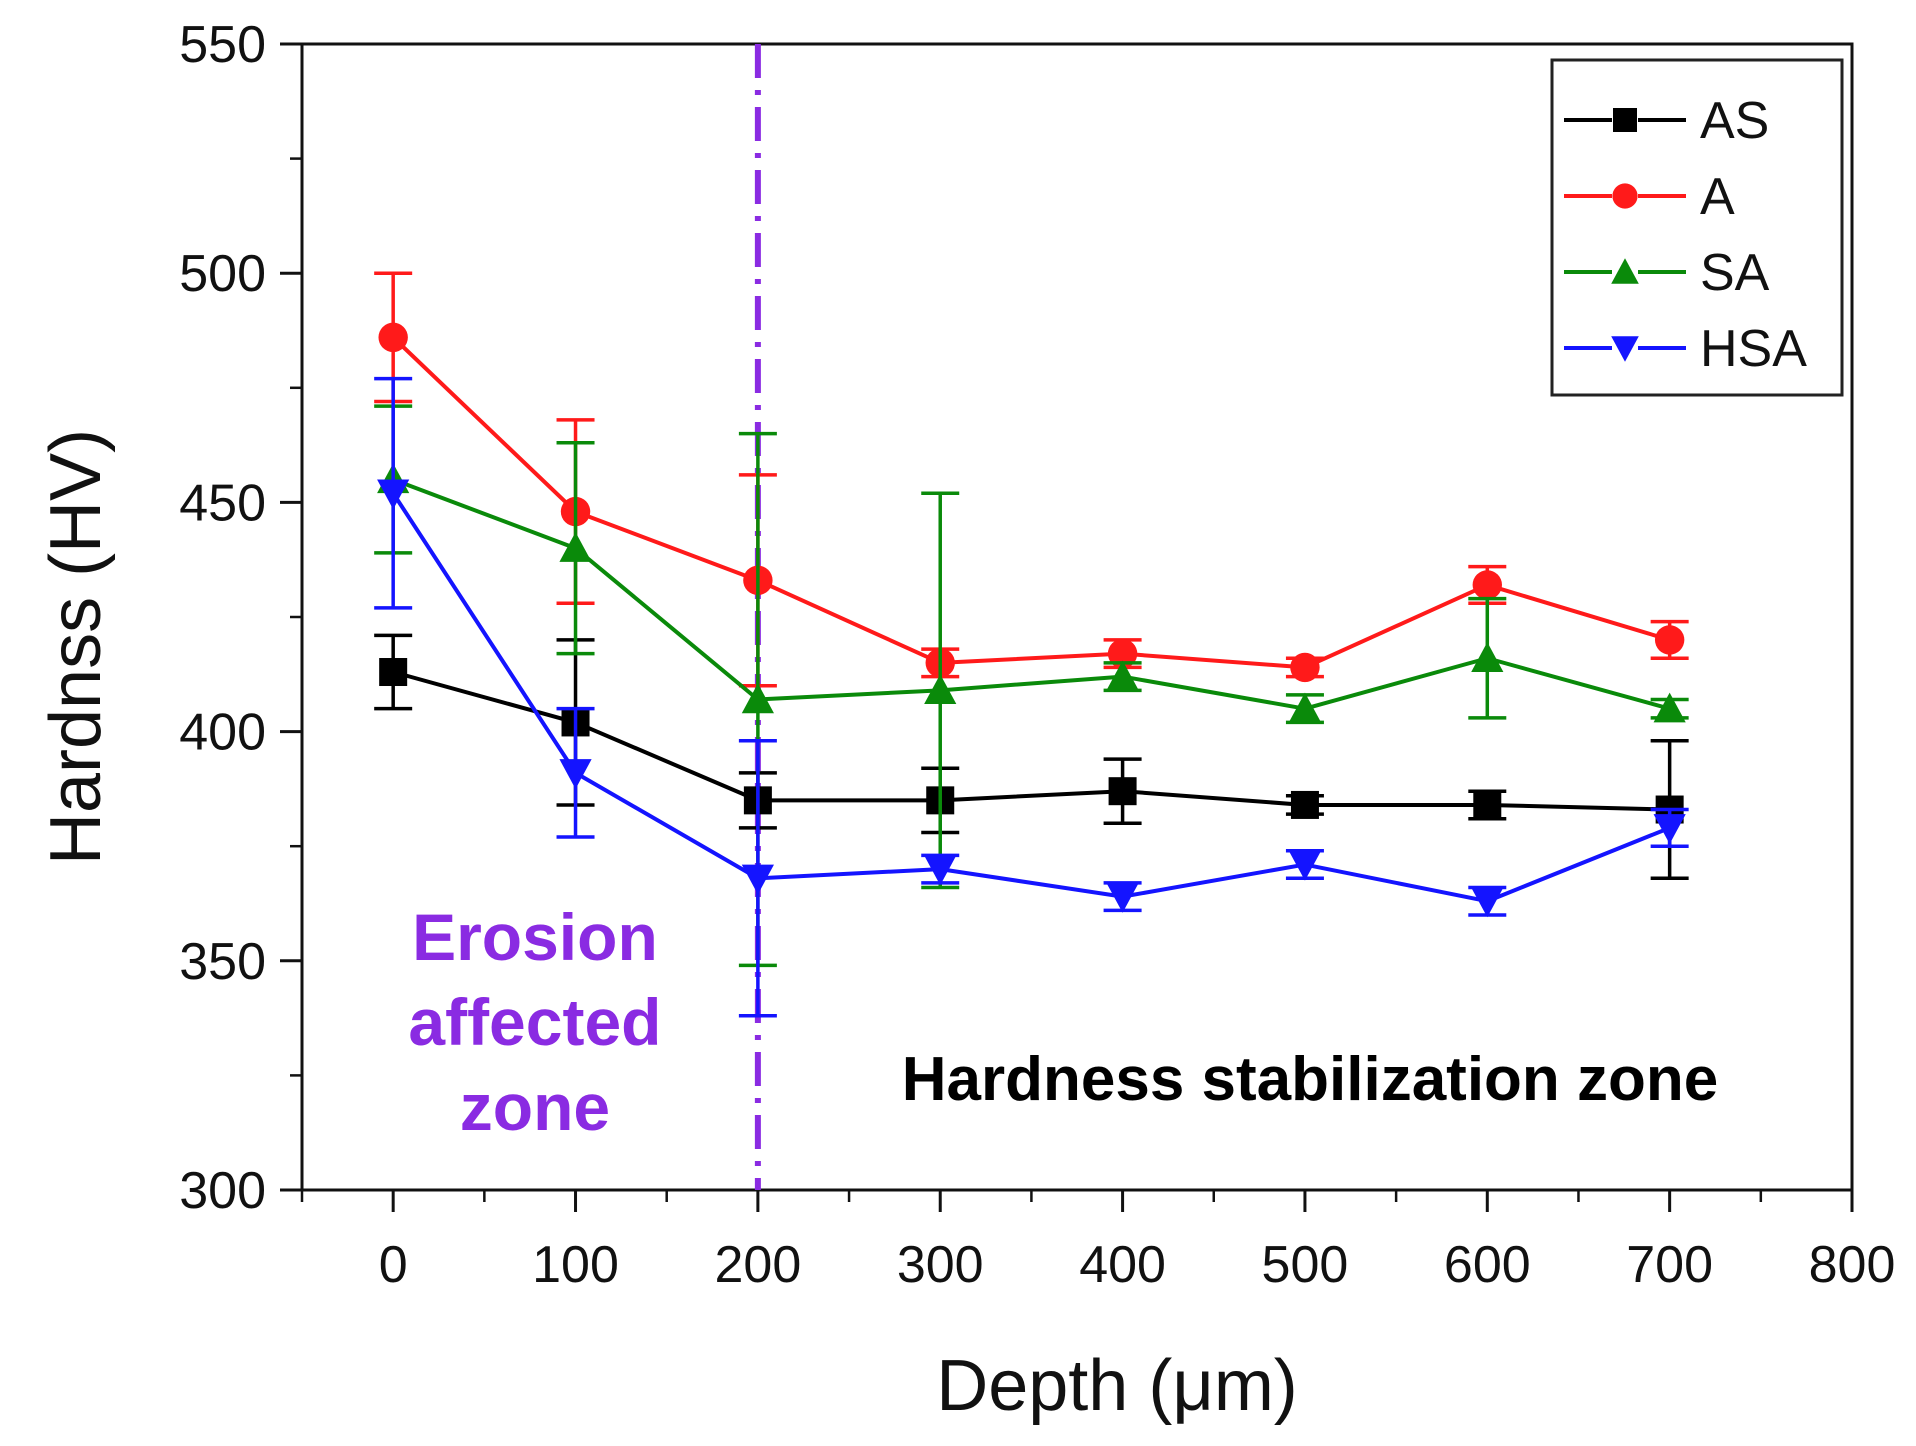 The height and width of the screenshot is (1446, 1916). Describe the element at coordinates (222, 503) in the screenshot. I see `y-tick-label-450: 450` at that location.